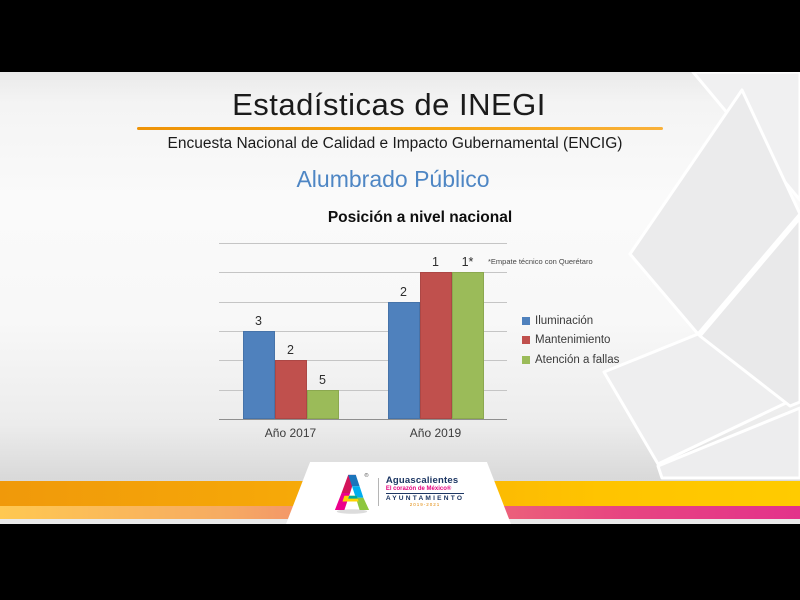 The width and height of the screenshot is (800, 600). I want to click on category-label-año-2019: Año 2019, so click(435, 433).